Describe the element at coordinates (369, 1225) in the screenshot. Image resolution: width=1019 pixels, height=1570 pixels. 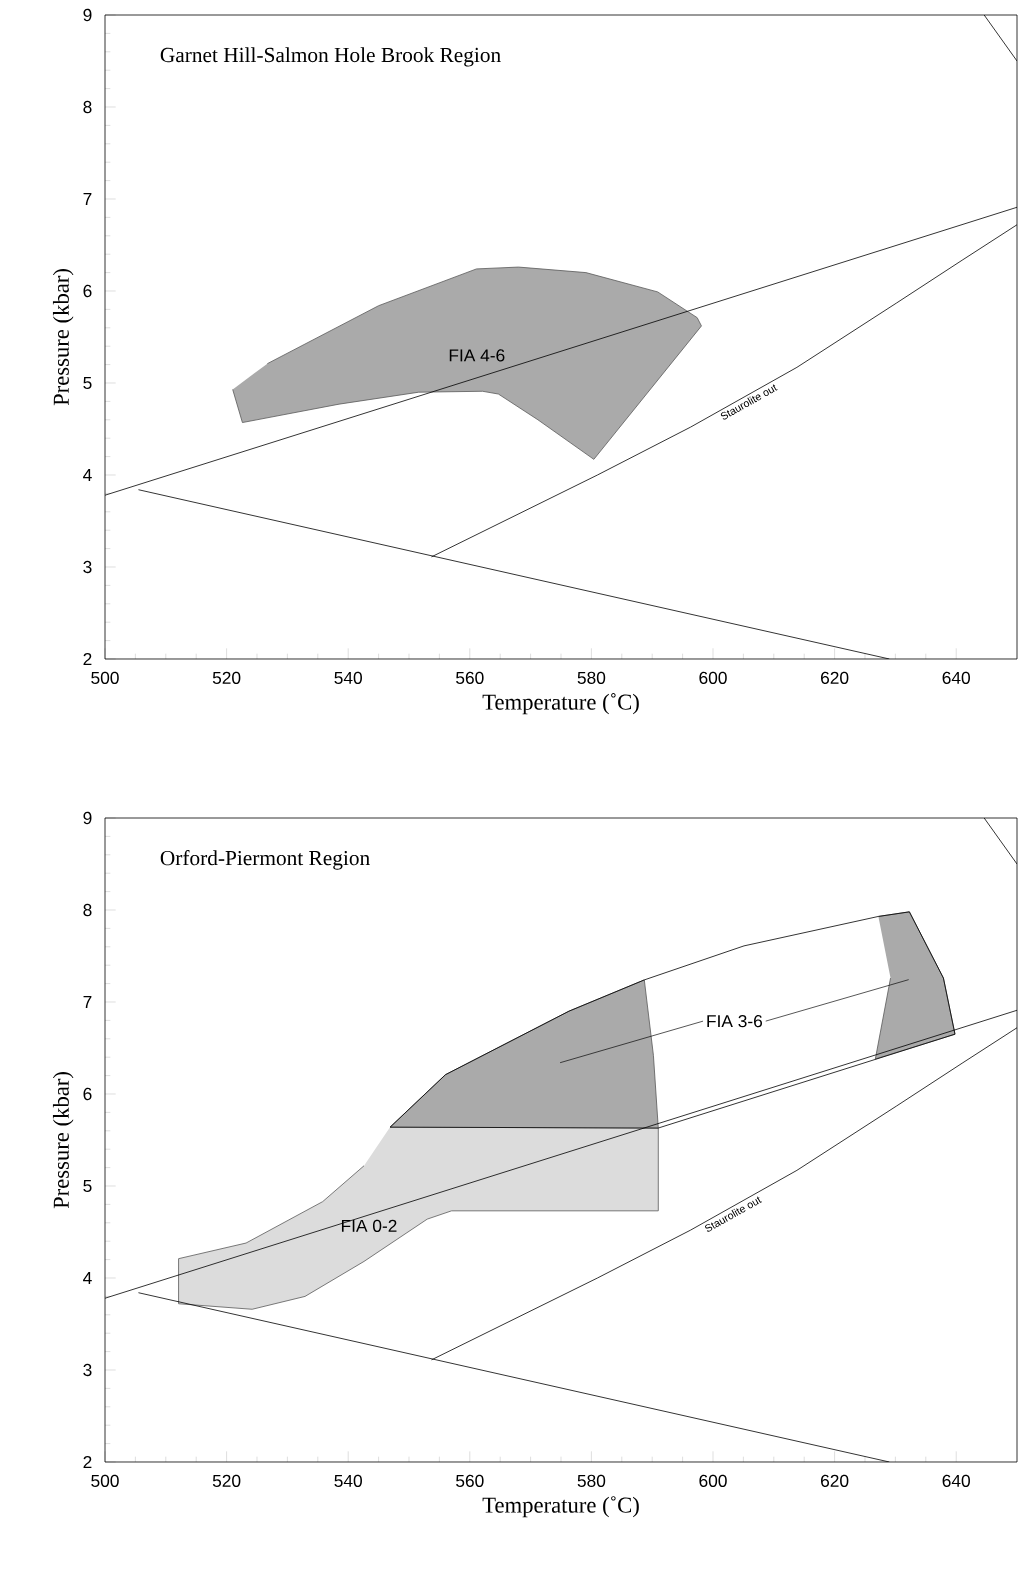
I see `series-label: FIA 0-2` at that location.